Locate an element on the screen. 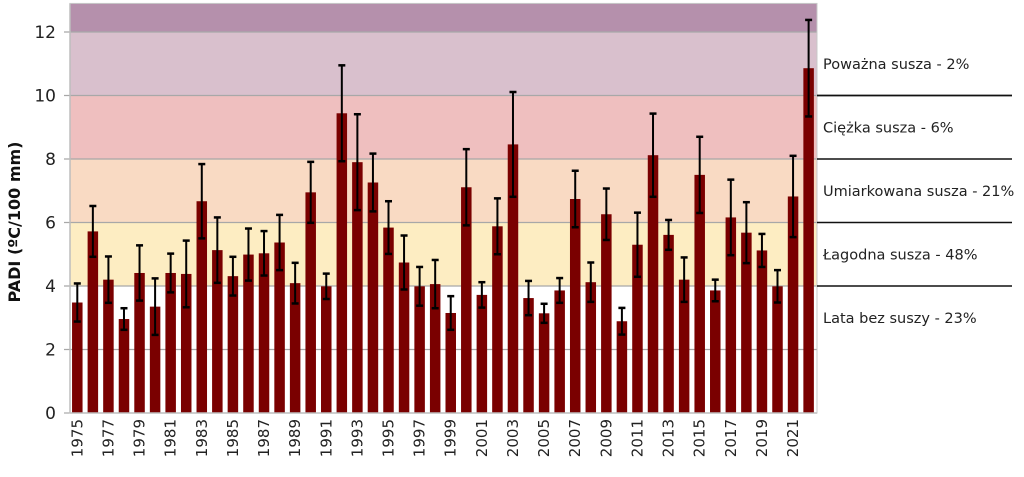  bar-1998 is located at coordinates (435, 348).